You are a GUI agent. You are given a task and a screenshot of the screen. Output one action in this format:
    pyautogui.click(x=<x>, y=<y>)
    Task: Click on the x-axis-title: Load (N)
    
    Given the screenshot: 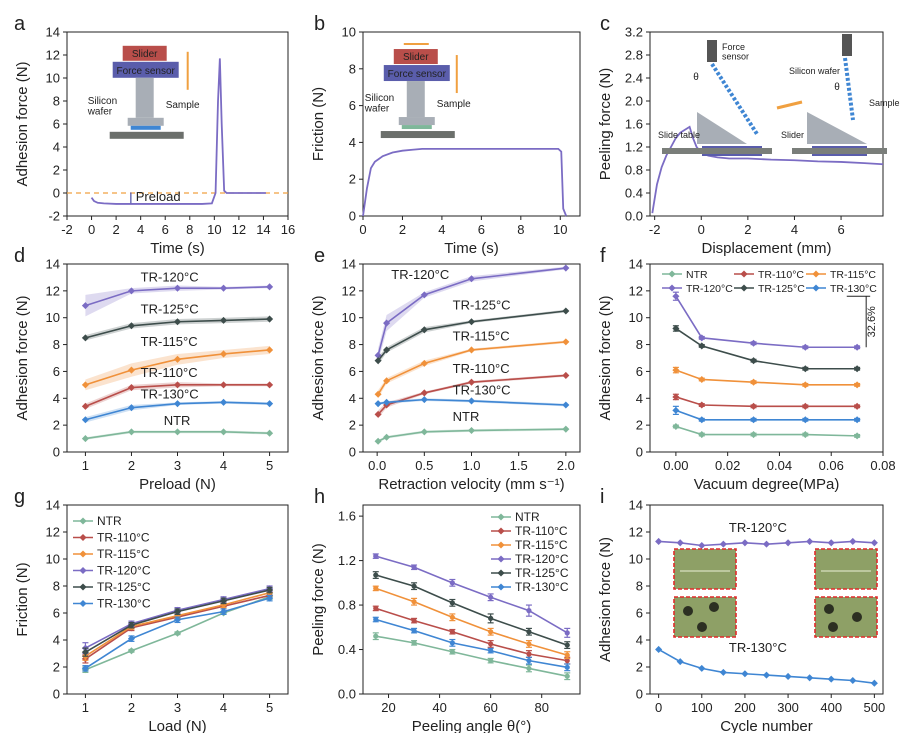 What is the action you would take?
    pyautogui.click(x=177, y=725)
    